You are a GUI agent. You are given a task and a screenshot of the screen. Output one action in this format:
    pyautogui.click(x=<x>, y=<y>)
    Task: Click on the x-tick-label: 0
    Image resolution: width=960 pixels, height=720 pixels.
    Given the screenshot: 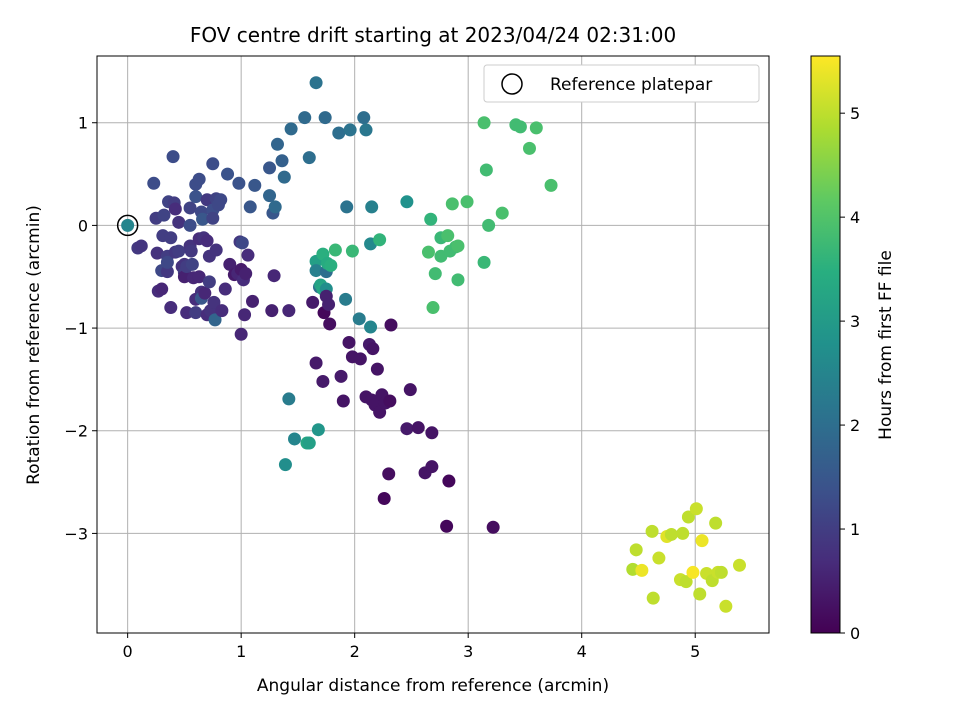 What is the action you would take?
    pyautogui.click(x=128, y=651)
    